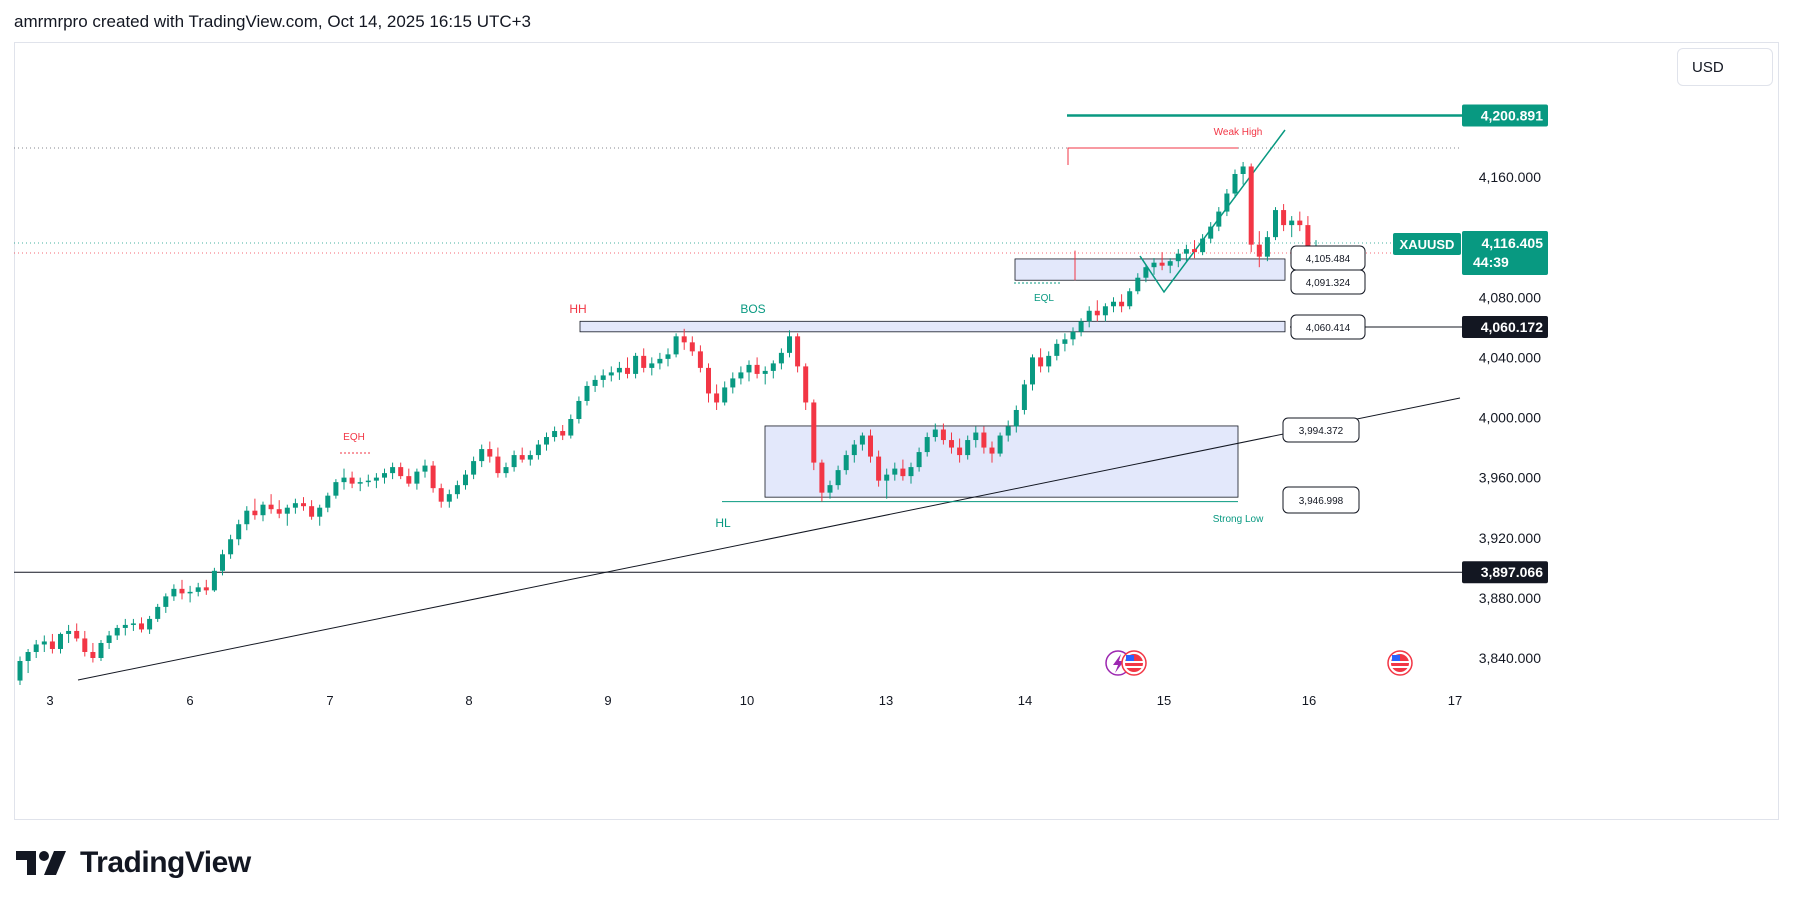  Describe the element at coordinates (41, 863) in the screenshot. I see `tradingview-logo-icon` at that location.